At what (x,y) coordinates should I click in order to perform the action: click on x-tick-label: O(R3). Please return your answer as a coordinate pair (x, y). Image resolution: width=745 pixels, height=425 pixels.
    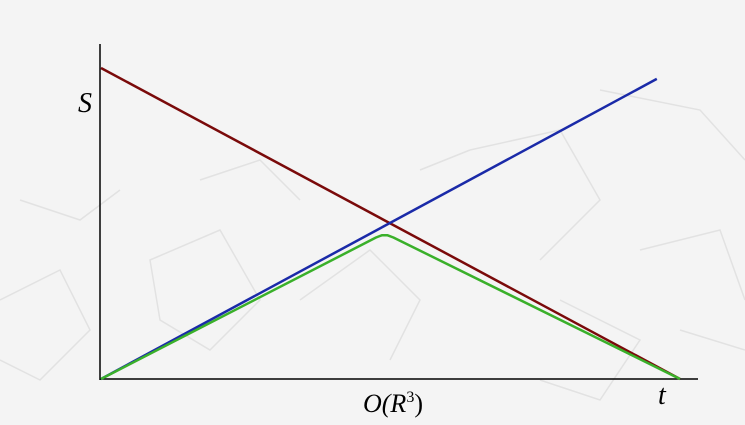
    Looking at the image, I should click on (393, 403).